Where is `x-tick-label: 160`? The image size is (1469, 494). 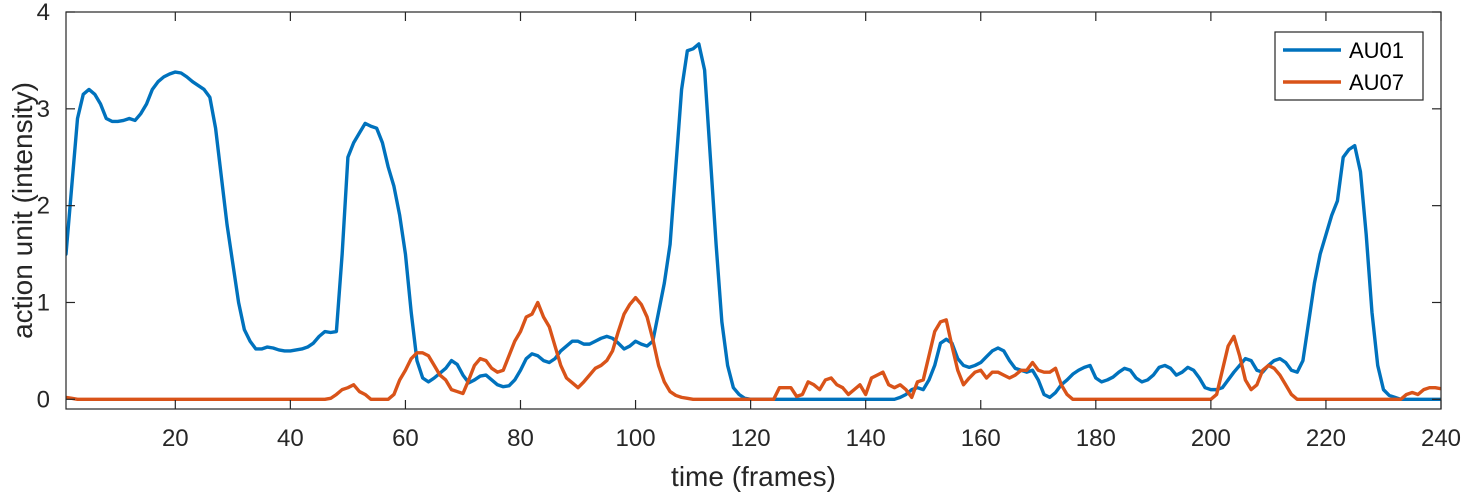
x-tick-label: 160 is located at coordinates (981, 438).